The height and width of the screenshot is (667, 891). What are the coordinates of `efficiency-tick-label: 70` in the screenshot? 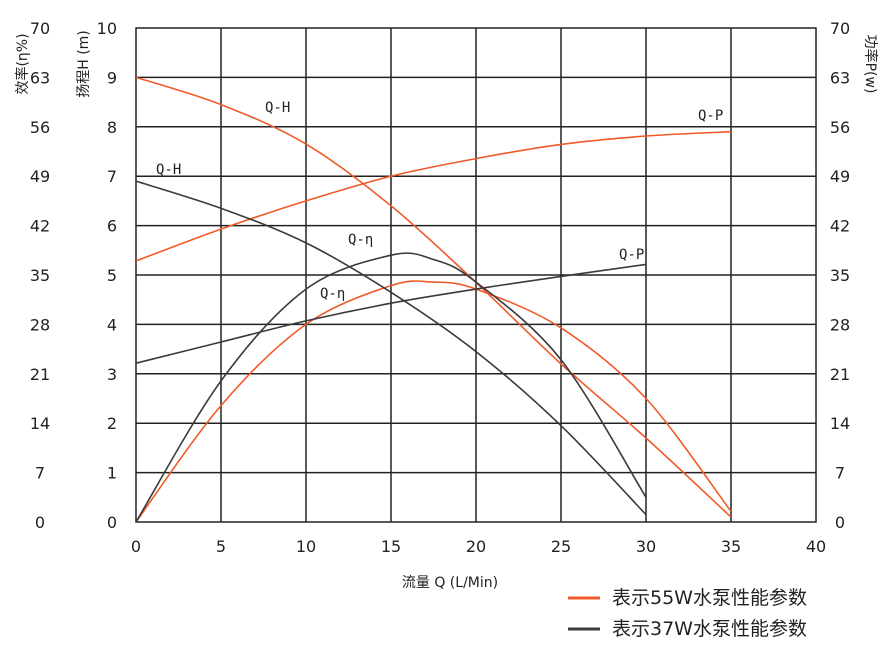 It's located at (40, 28).